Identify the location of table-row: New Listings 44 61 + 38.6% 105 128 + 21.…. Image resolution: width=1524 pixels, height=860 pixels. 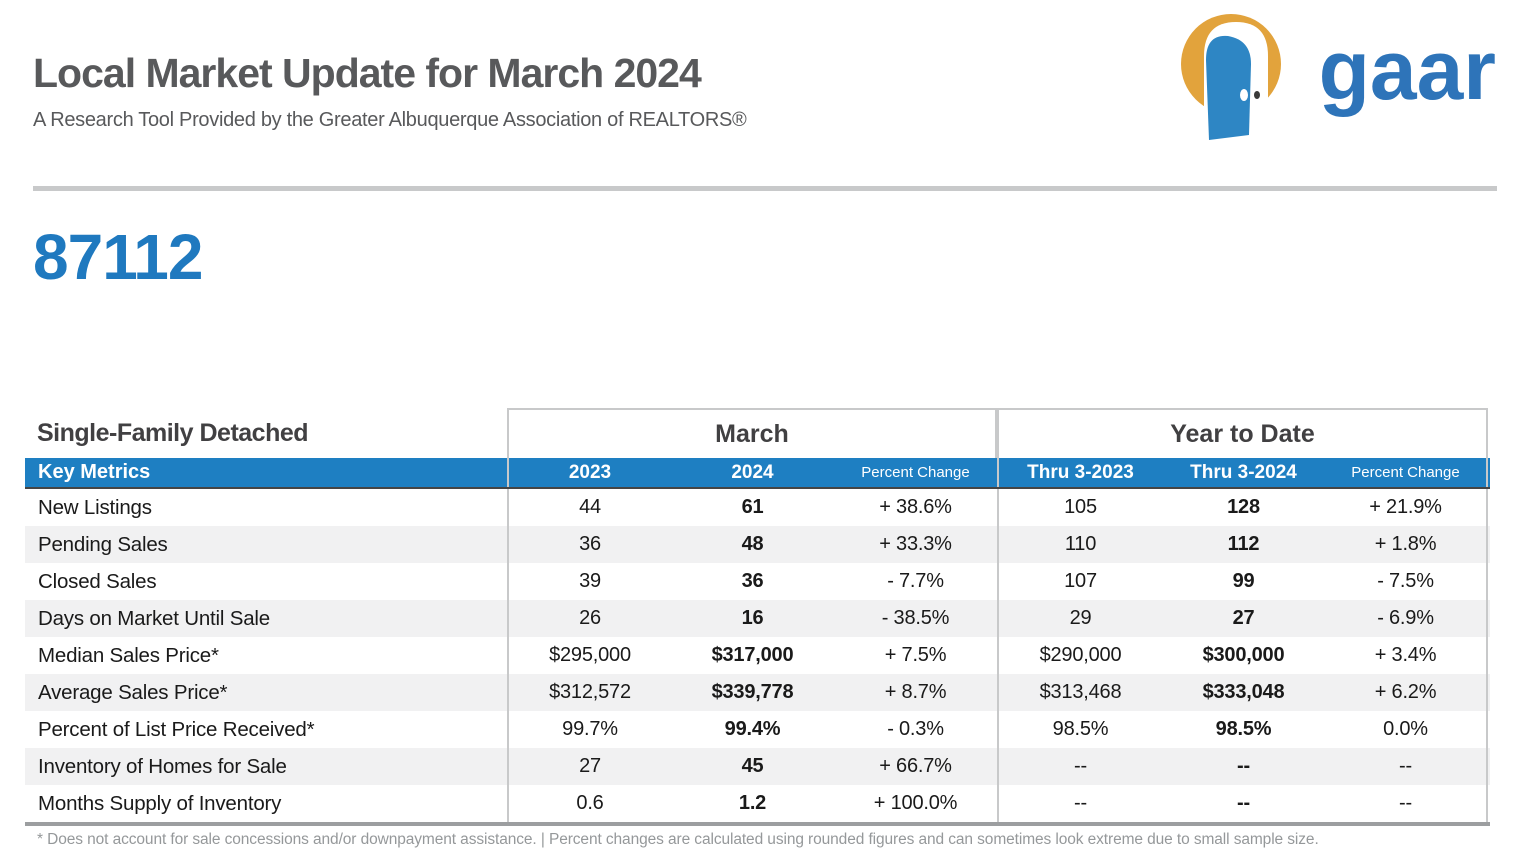
(757, 507).